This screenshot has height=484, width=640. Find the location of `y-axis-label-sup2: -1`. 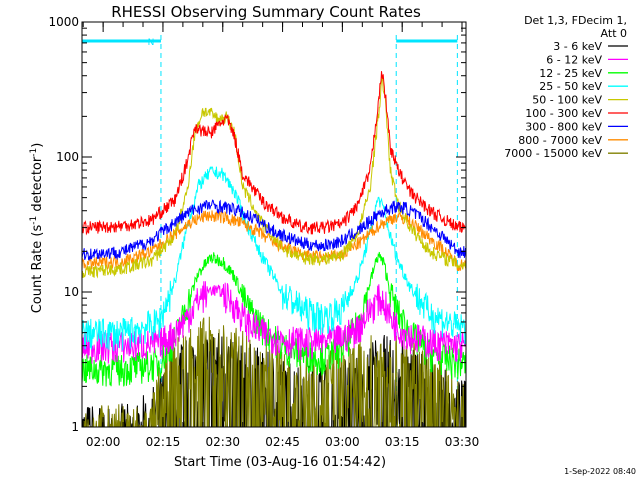

y-axis-label-sup2: -1 is located at coordinates (34, 152).